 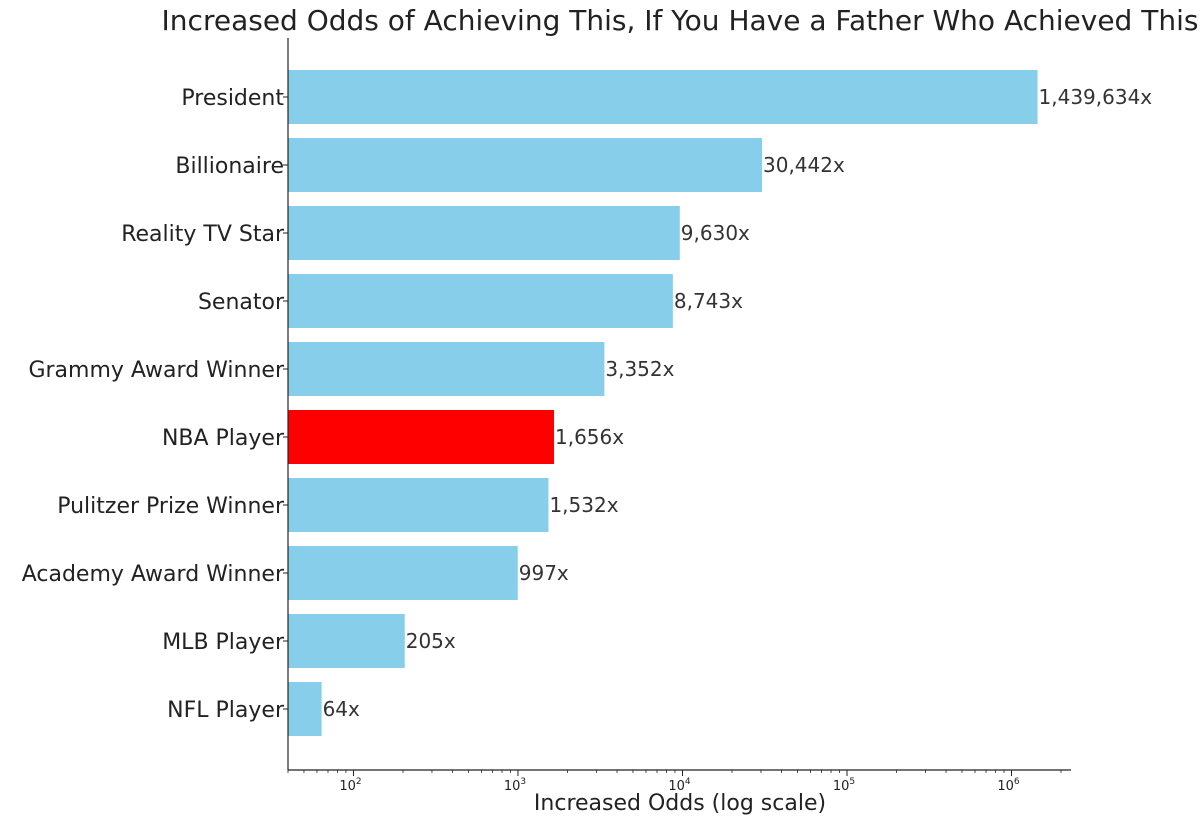 I want to click on x-tick-label: 103, so click(x=515, y=785).